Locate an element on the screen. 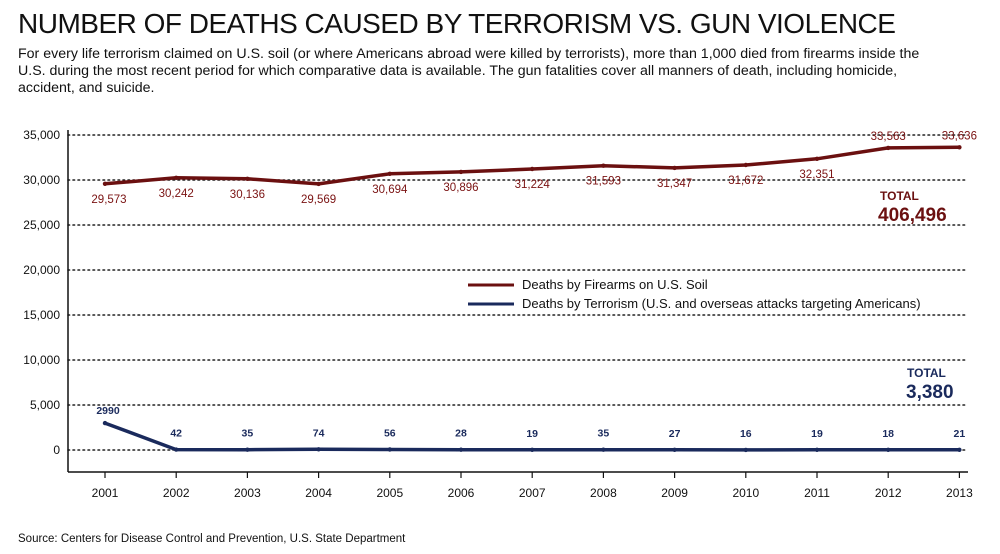 The width and height of the screenshot is (1000, 554). terrorism-data-label: 27 is located at coordinates (675, 434).